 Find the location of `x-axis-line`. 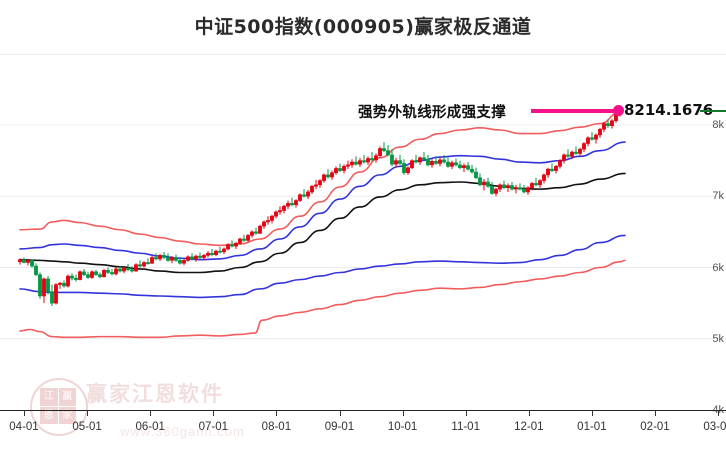

x-axis-line is located at coordinates (363, 410).